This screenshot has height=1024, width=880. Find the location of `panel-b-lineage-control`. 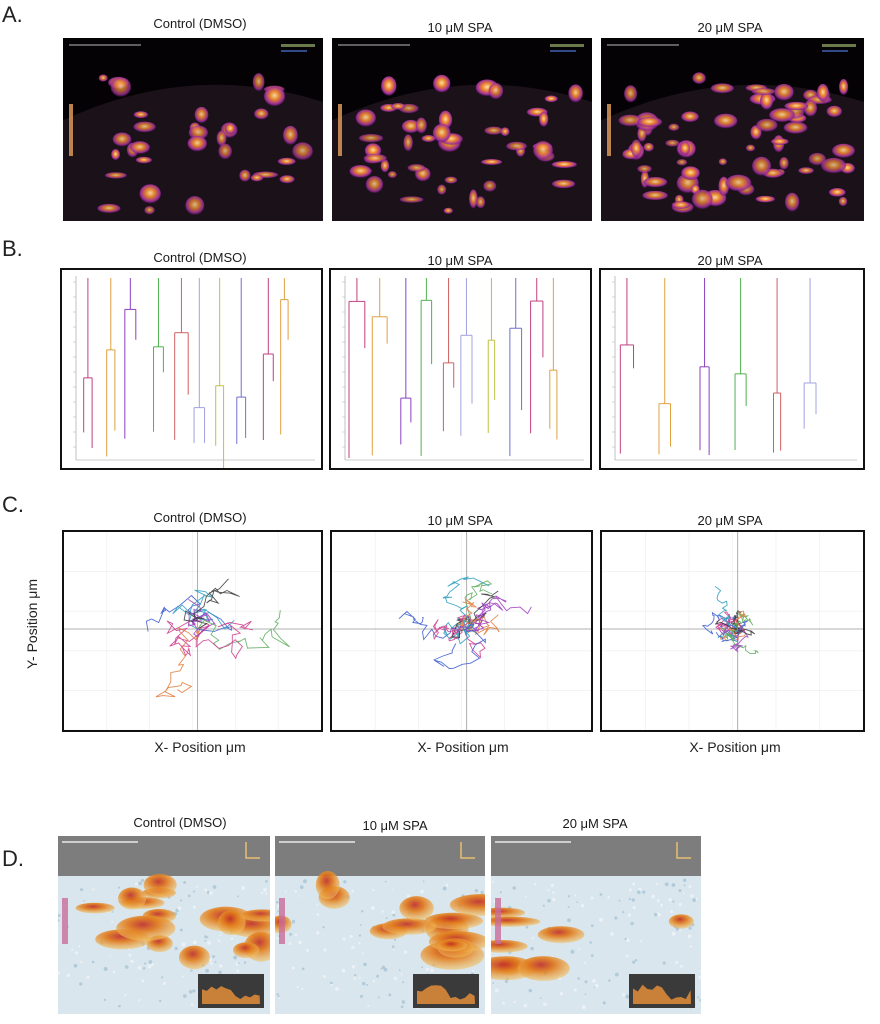

panel-b-lineage-control is located at coordinates (191, 369).